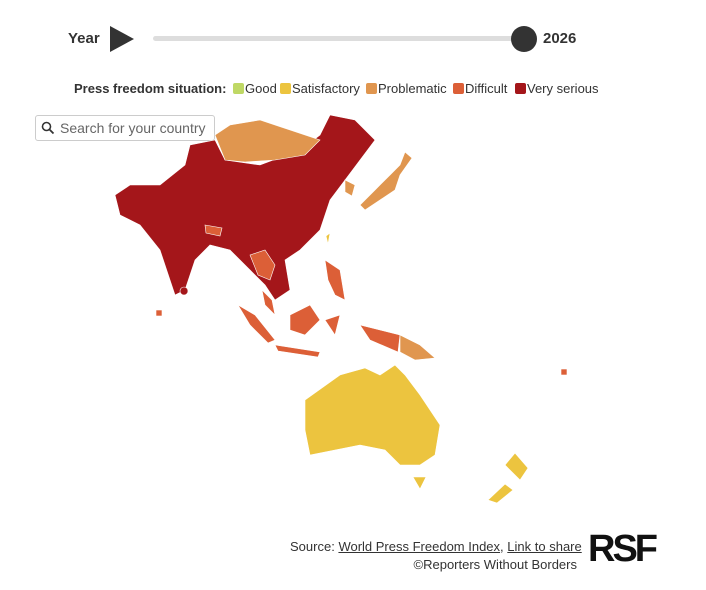 Image resolution: width=706 pixels, height=590 pixels. What do you see at coordinates (339, 38) in the screenshot?
I see `slider-track` at bounding box center [339, 38].